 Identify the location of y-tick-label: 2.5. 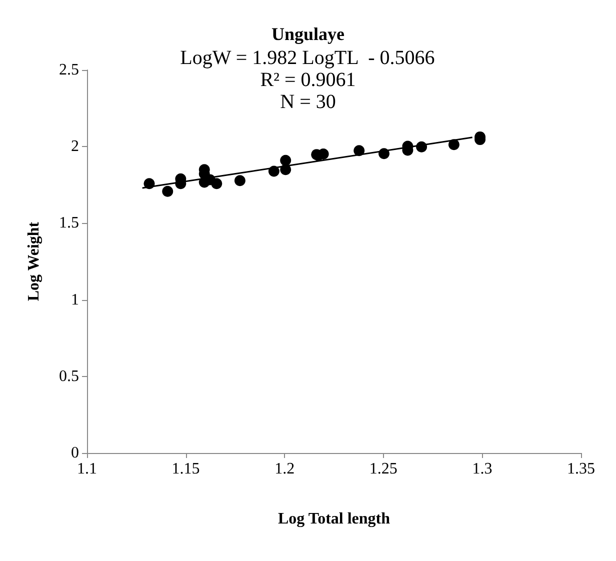
(69, 70).